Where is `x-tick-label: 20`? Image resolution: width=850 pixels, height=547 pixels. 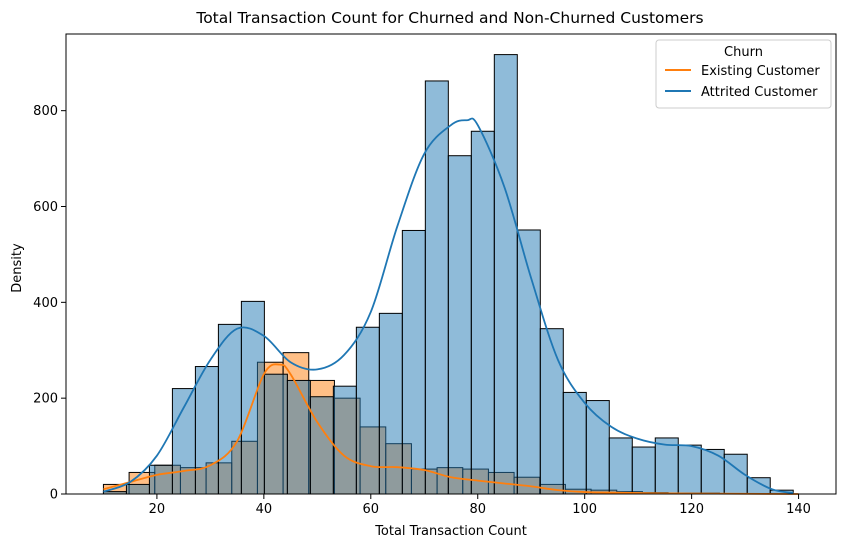
x-tick-label: 20 is located at coordinates (157, 509).